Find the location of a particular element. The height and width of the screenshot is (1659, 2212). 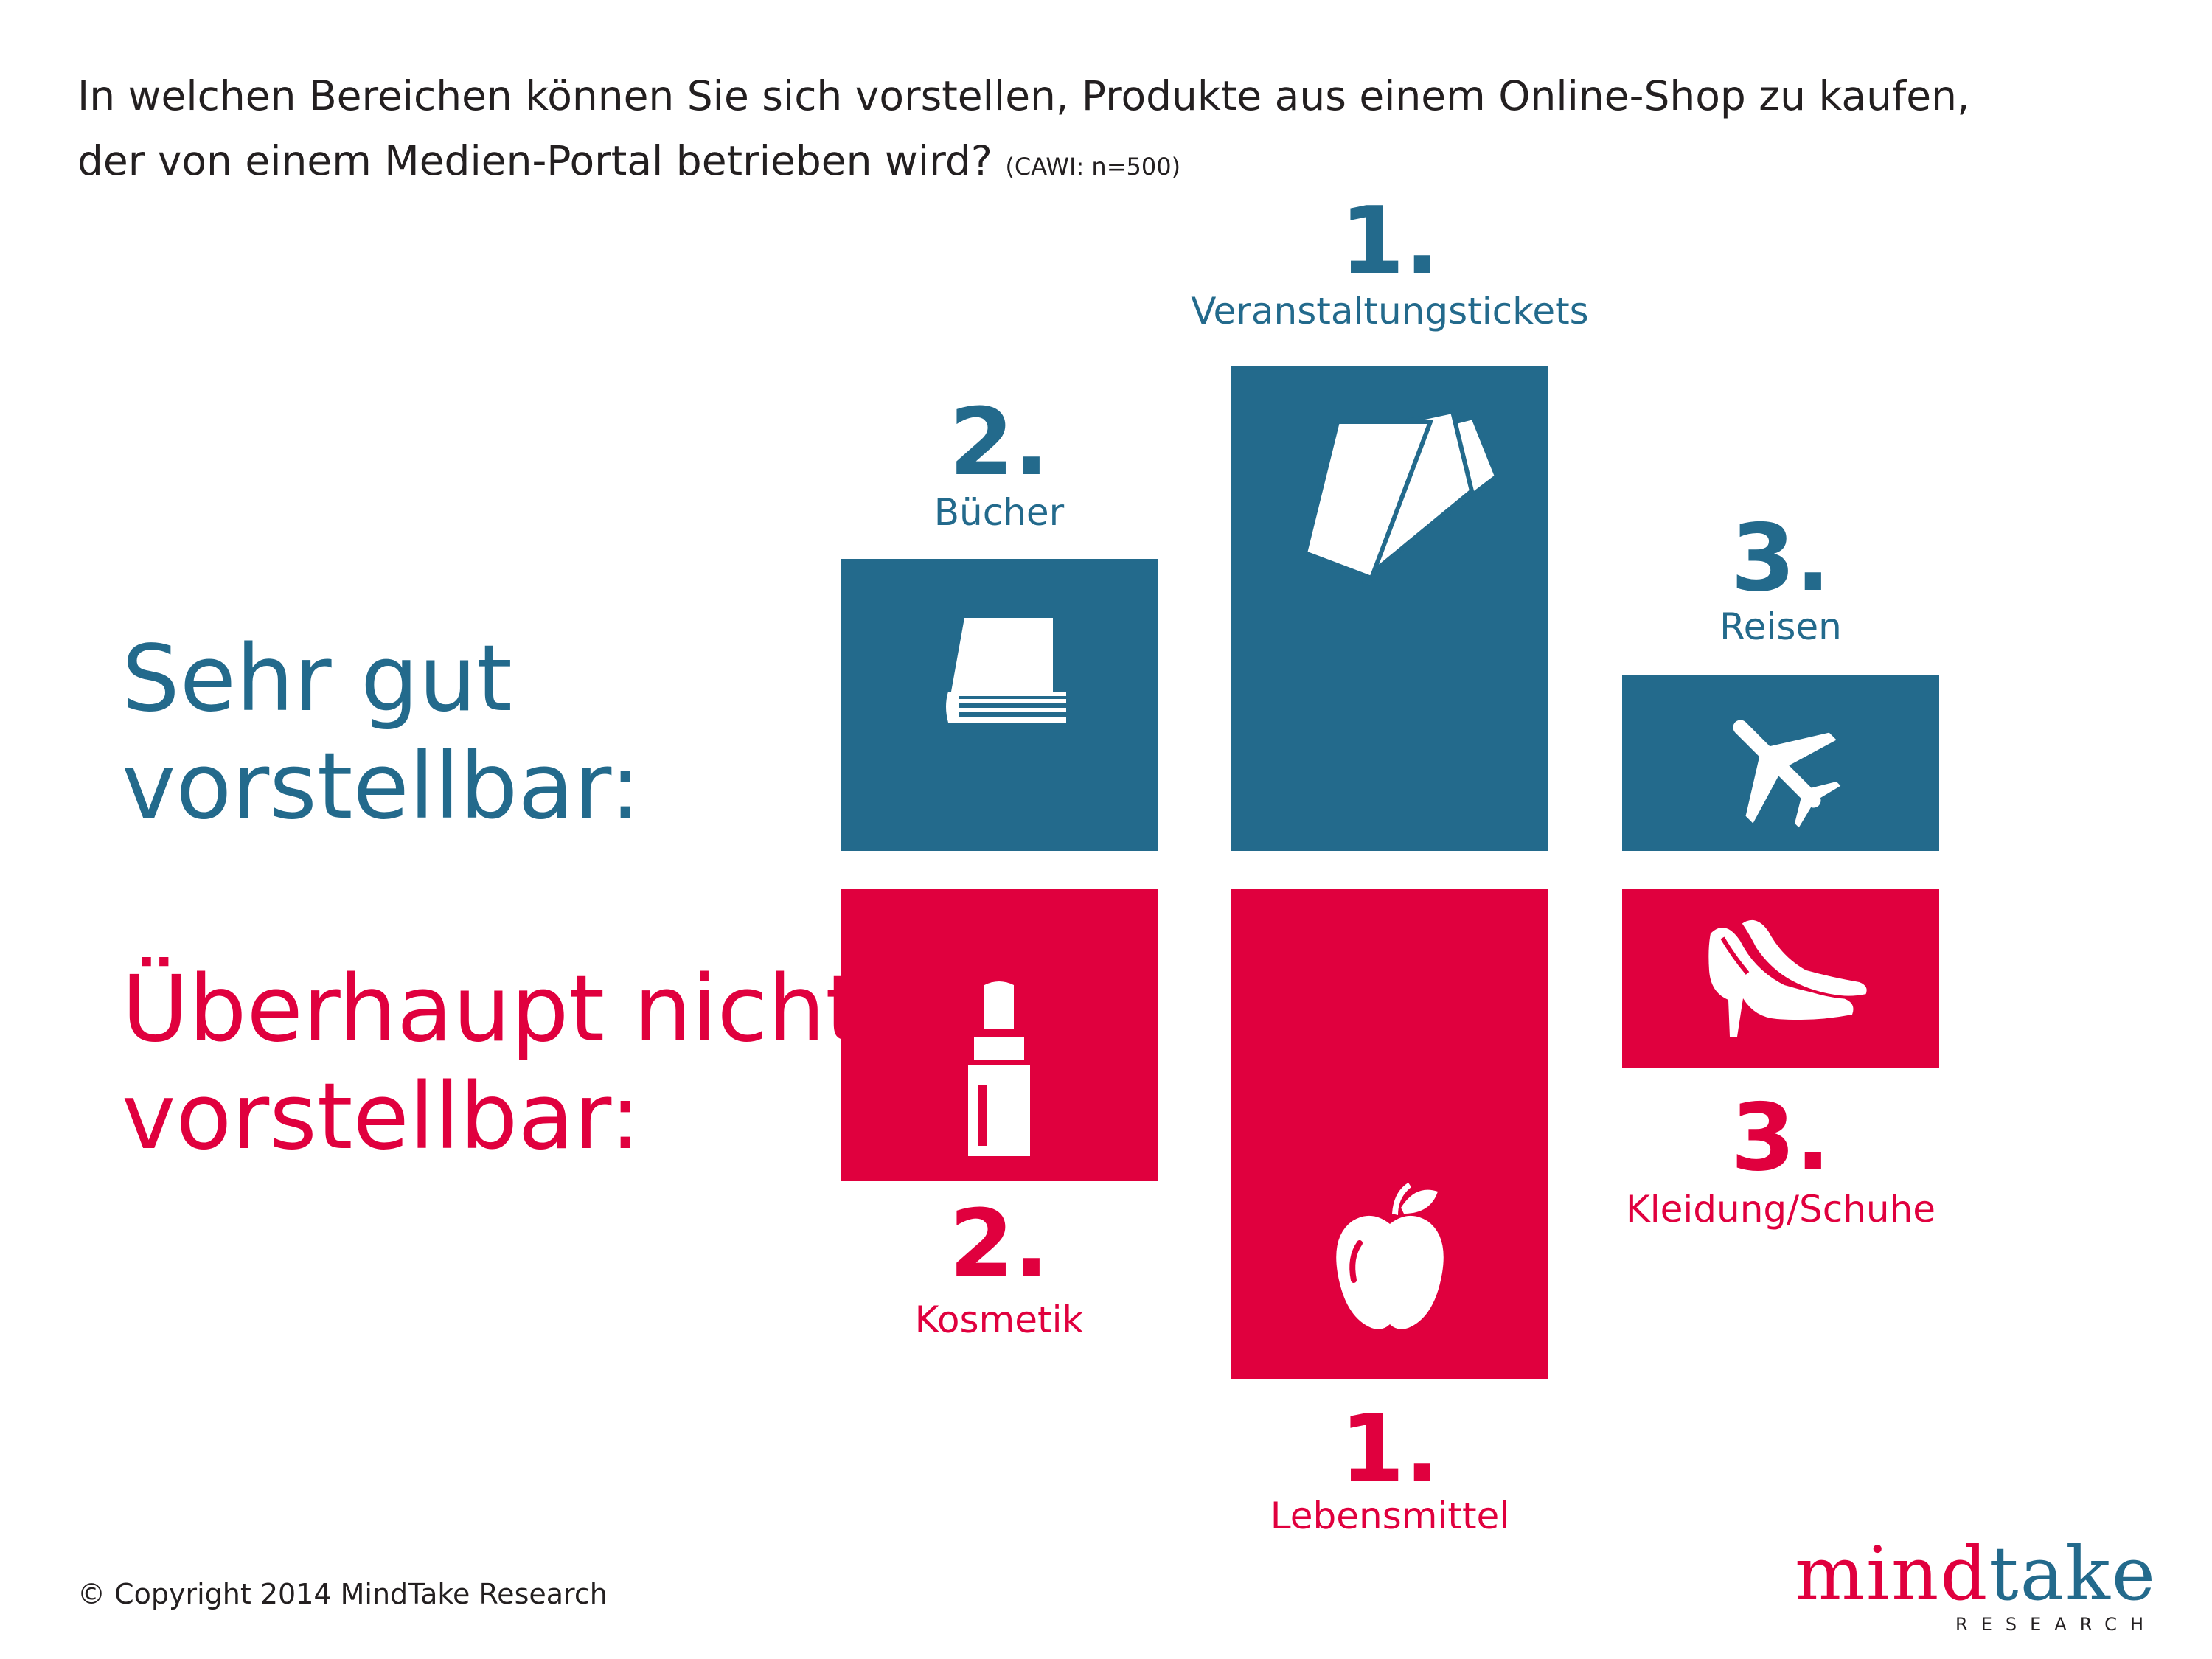

negative-label: Überhaupt nicht vorstellbar: is located at coordinates (509, 1063).